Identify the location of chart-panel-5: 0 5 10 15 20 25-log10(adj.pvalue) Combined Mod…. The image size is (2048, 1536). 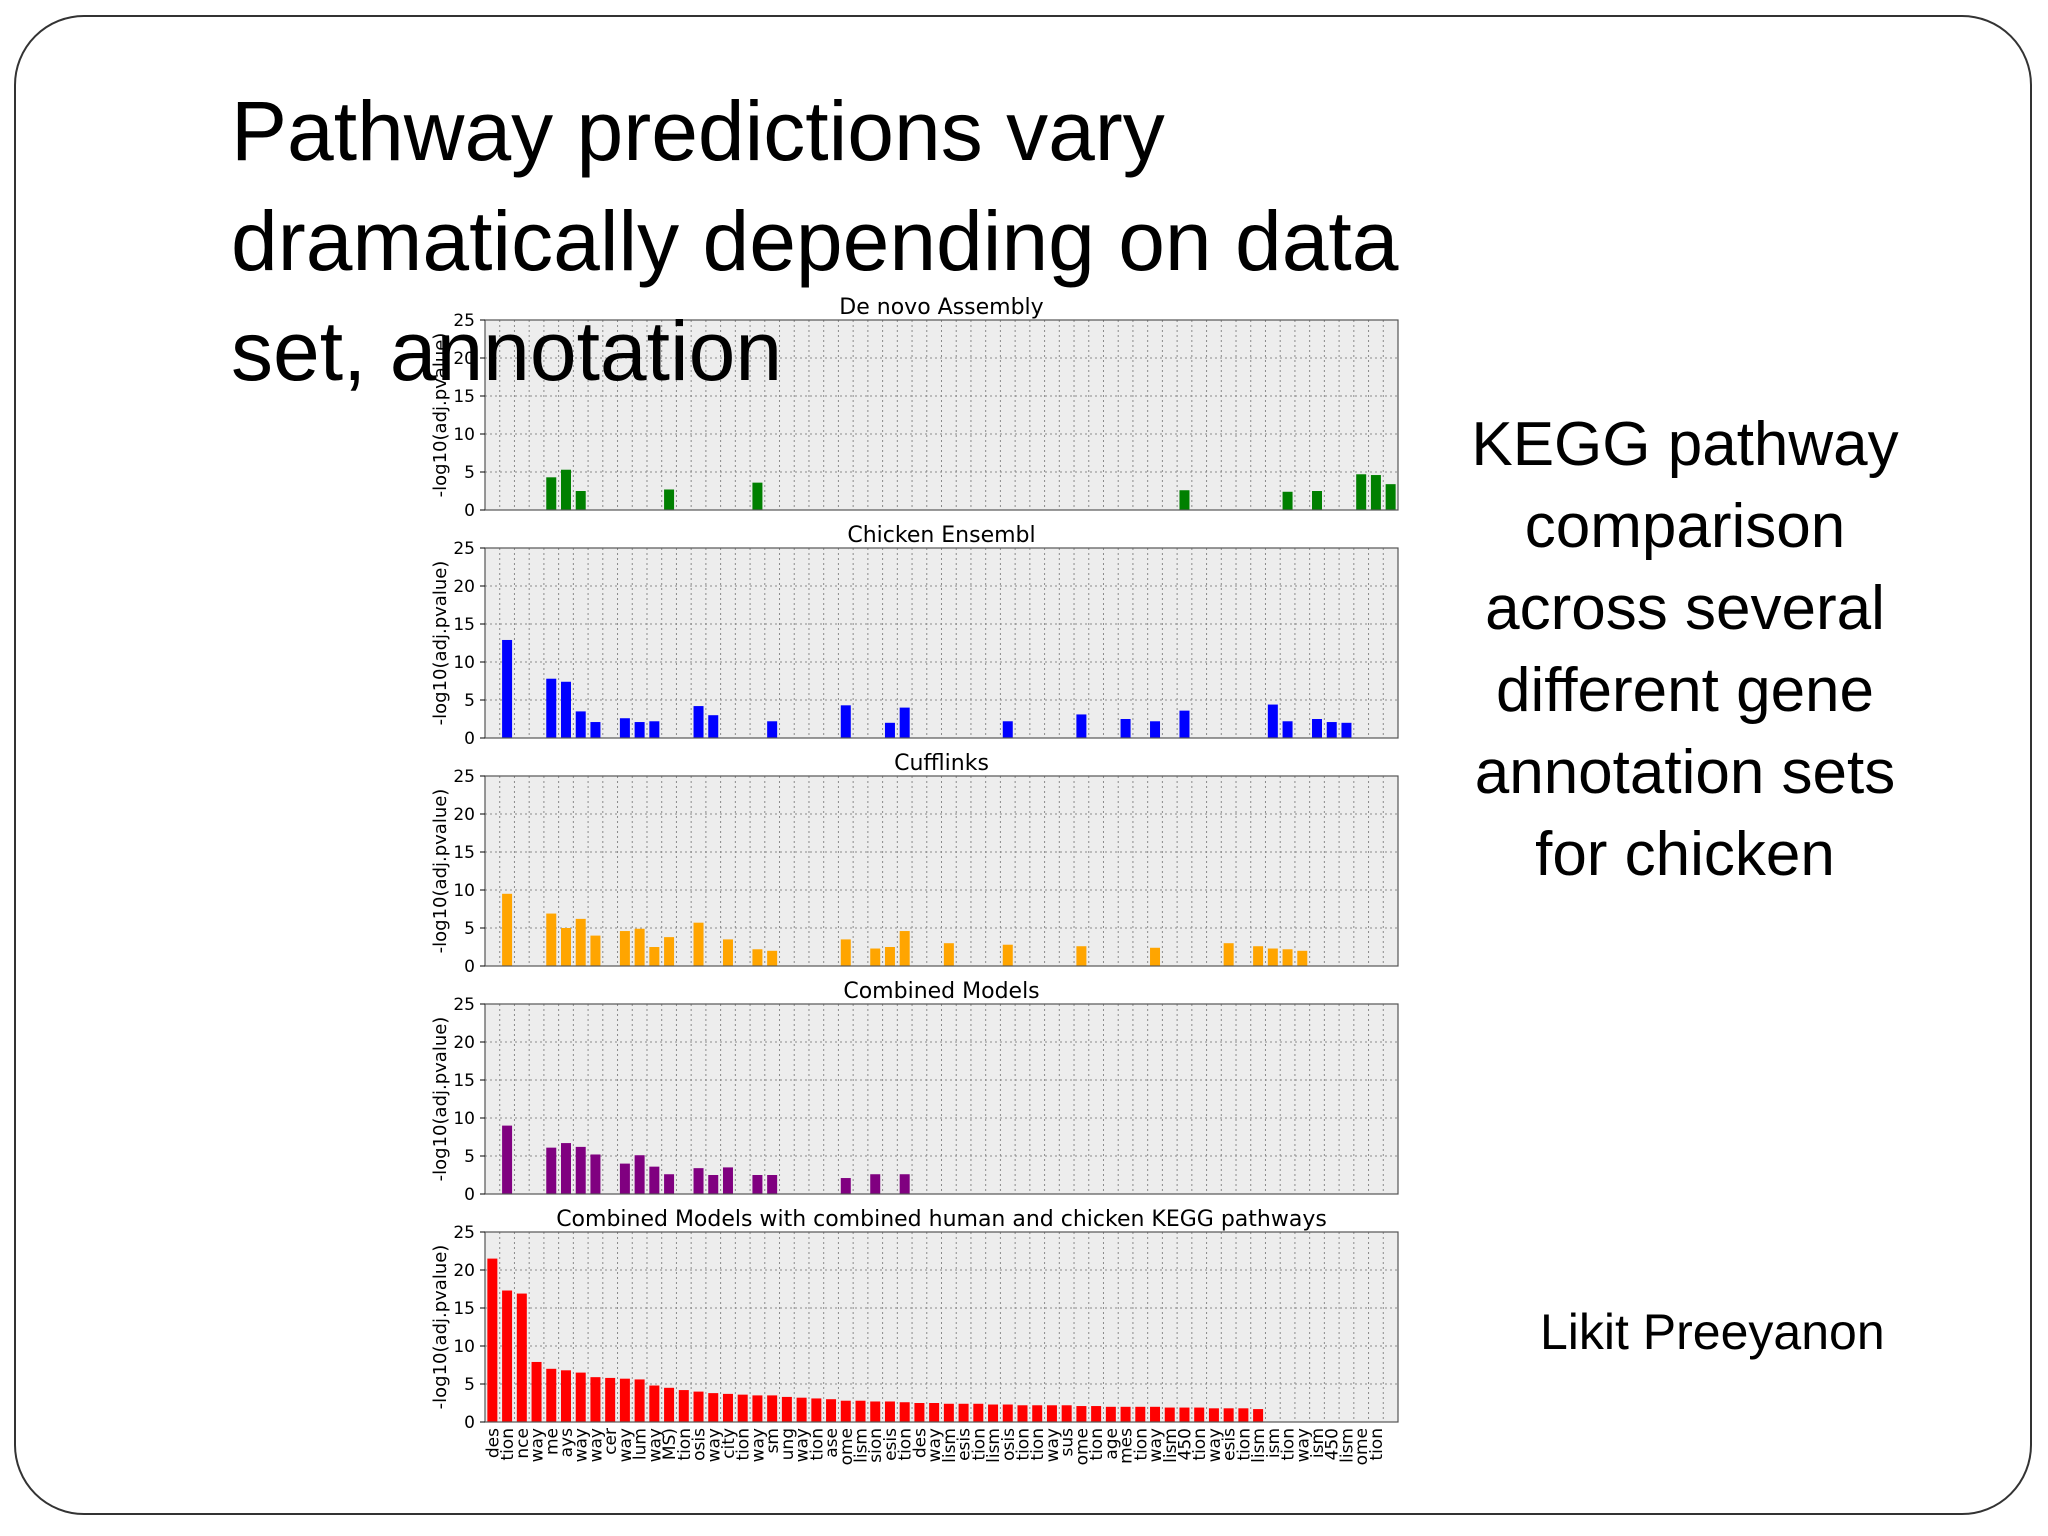
(914, 1336).